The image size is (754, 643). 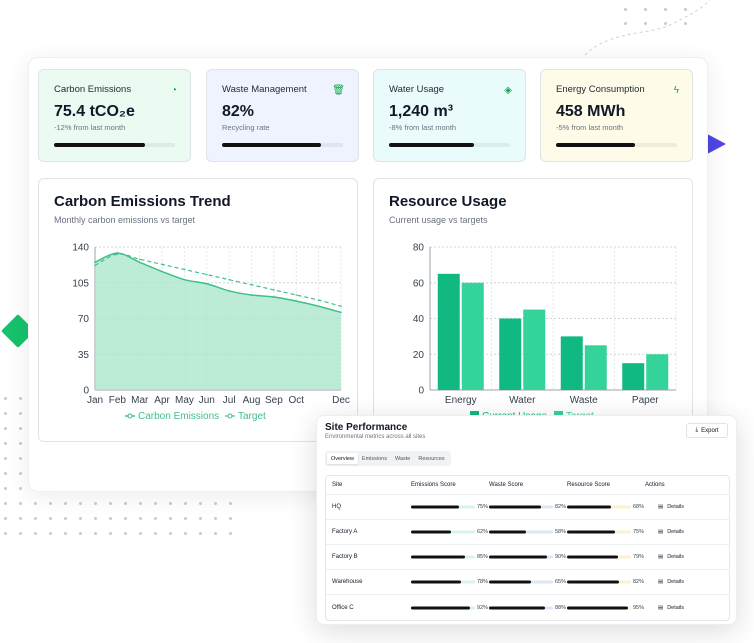 I want to click on tab-emissions: Emissions, so click(x=374, y=459).